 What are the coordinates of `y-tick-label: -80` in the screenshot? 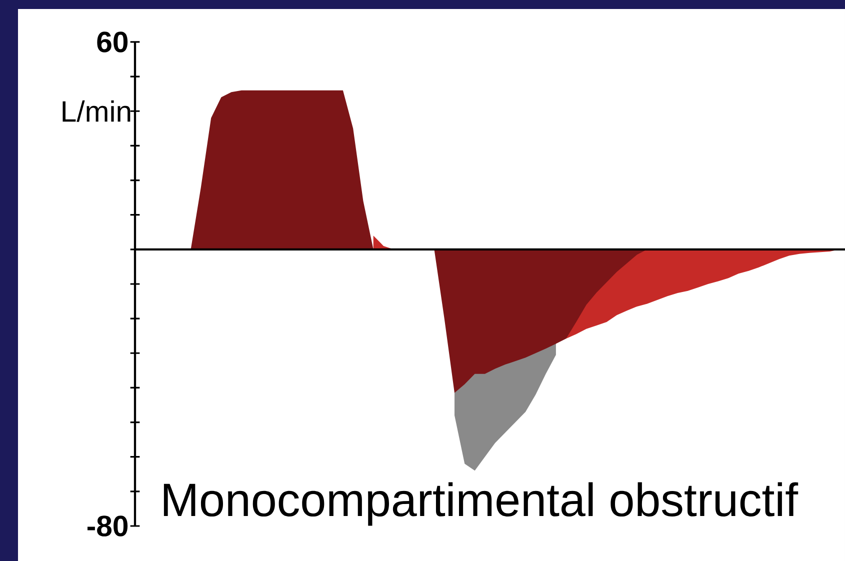 It's located at (107, 526).